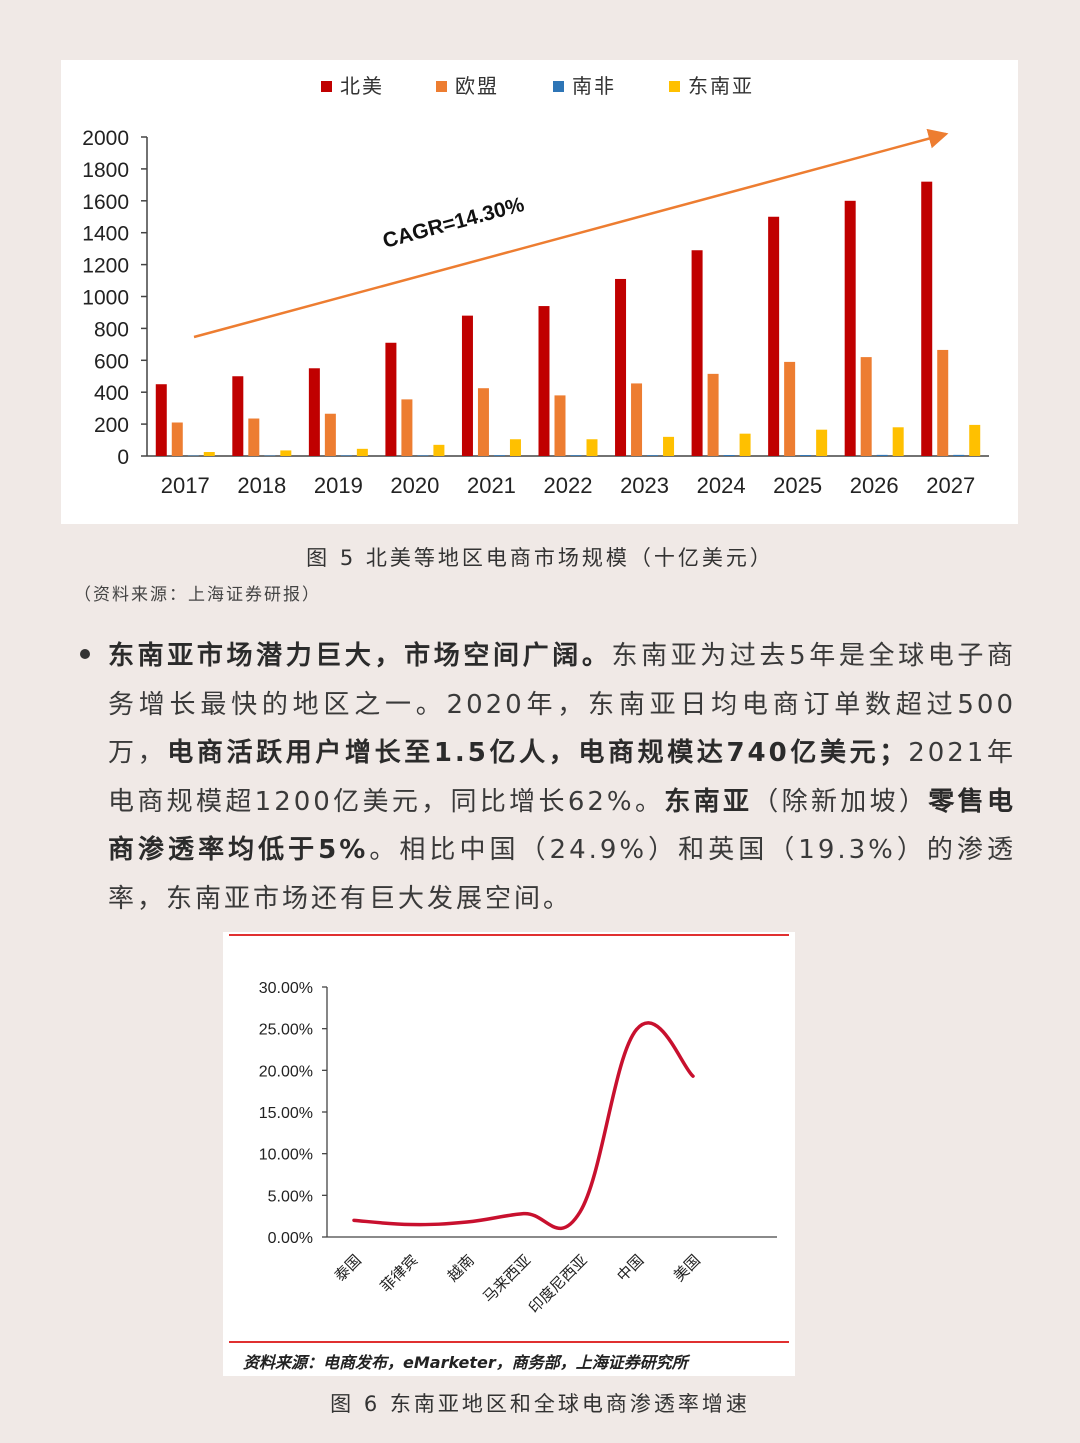  What do you see at coordinates (721, 86) in the screenshot?
I see `legend-label: 东南亚` at bounding box center [721, 86].